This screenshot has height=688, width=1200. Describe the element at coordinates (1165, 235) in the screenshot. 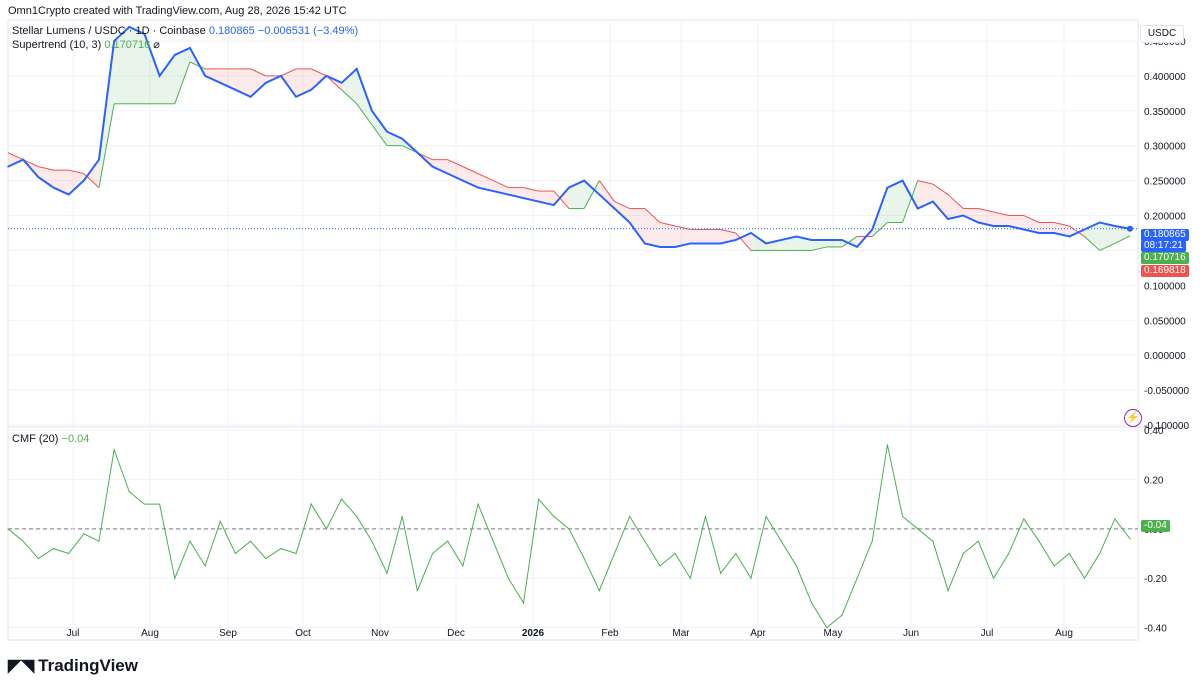

I see `price-tag: 0.180865` at that location.